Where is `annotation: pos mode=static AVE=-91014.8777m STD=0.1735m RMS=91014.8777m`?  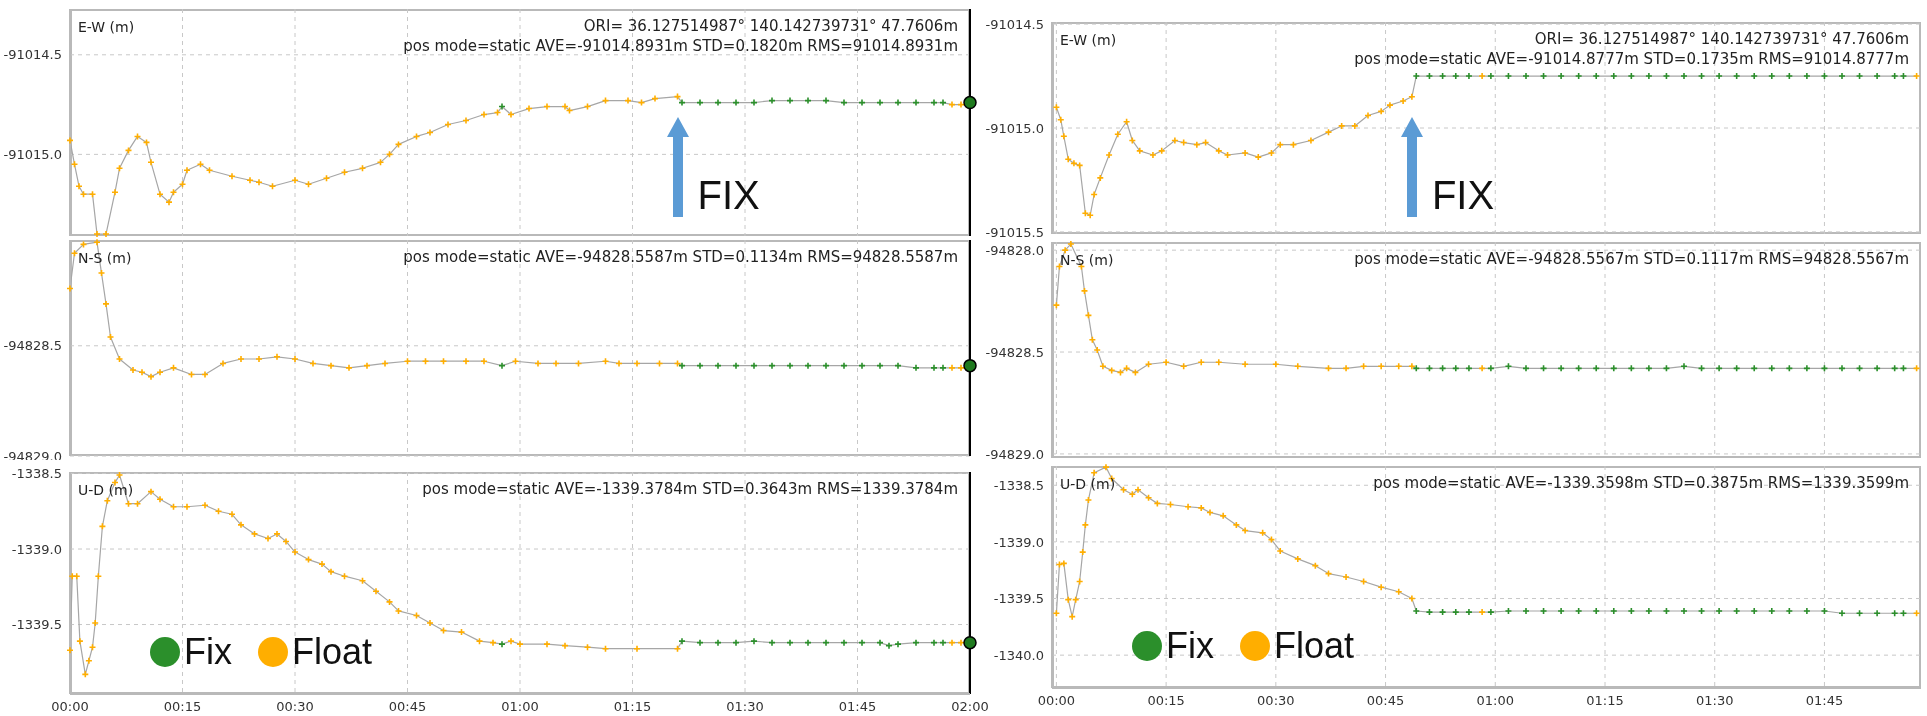
annotation: pos mode=static AVE=-91014.8777m STD=0.1735m RMS=91014.8777m is located at coordinates (1631, 59).